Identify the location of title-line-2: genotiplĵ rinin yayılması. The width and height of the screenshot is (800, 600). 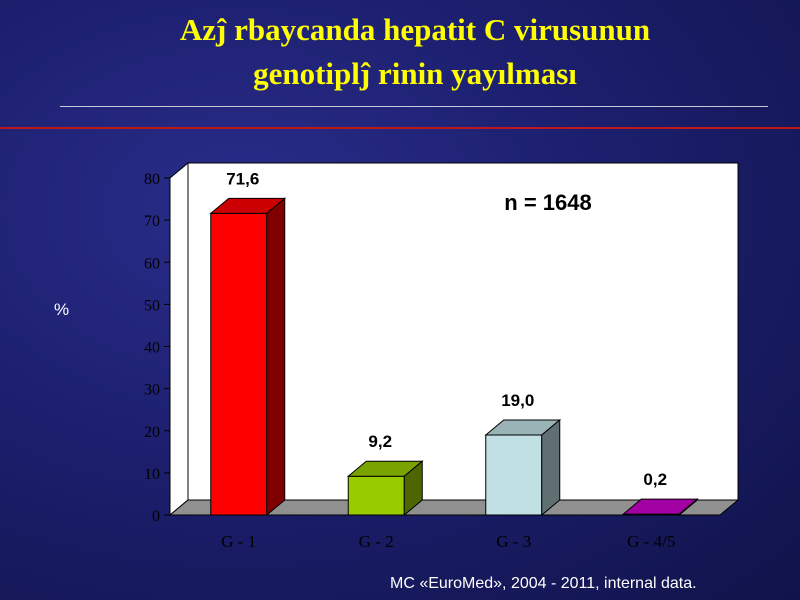
(415, 73).